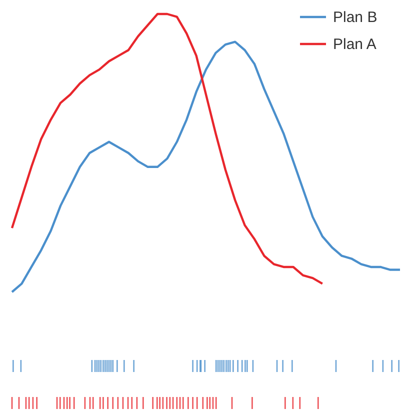 This screenshot has height=414, width=419. I want to click on legend-label: Plan A, so click(354, 44).